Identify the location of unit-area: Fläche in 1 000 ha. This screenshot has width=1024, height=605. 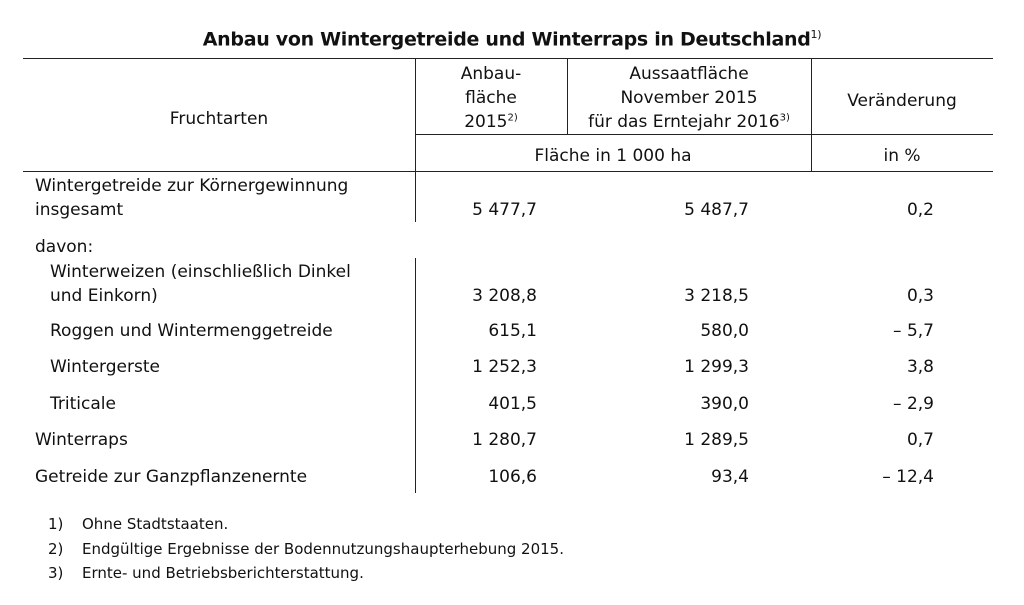
(613, 156).